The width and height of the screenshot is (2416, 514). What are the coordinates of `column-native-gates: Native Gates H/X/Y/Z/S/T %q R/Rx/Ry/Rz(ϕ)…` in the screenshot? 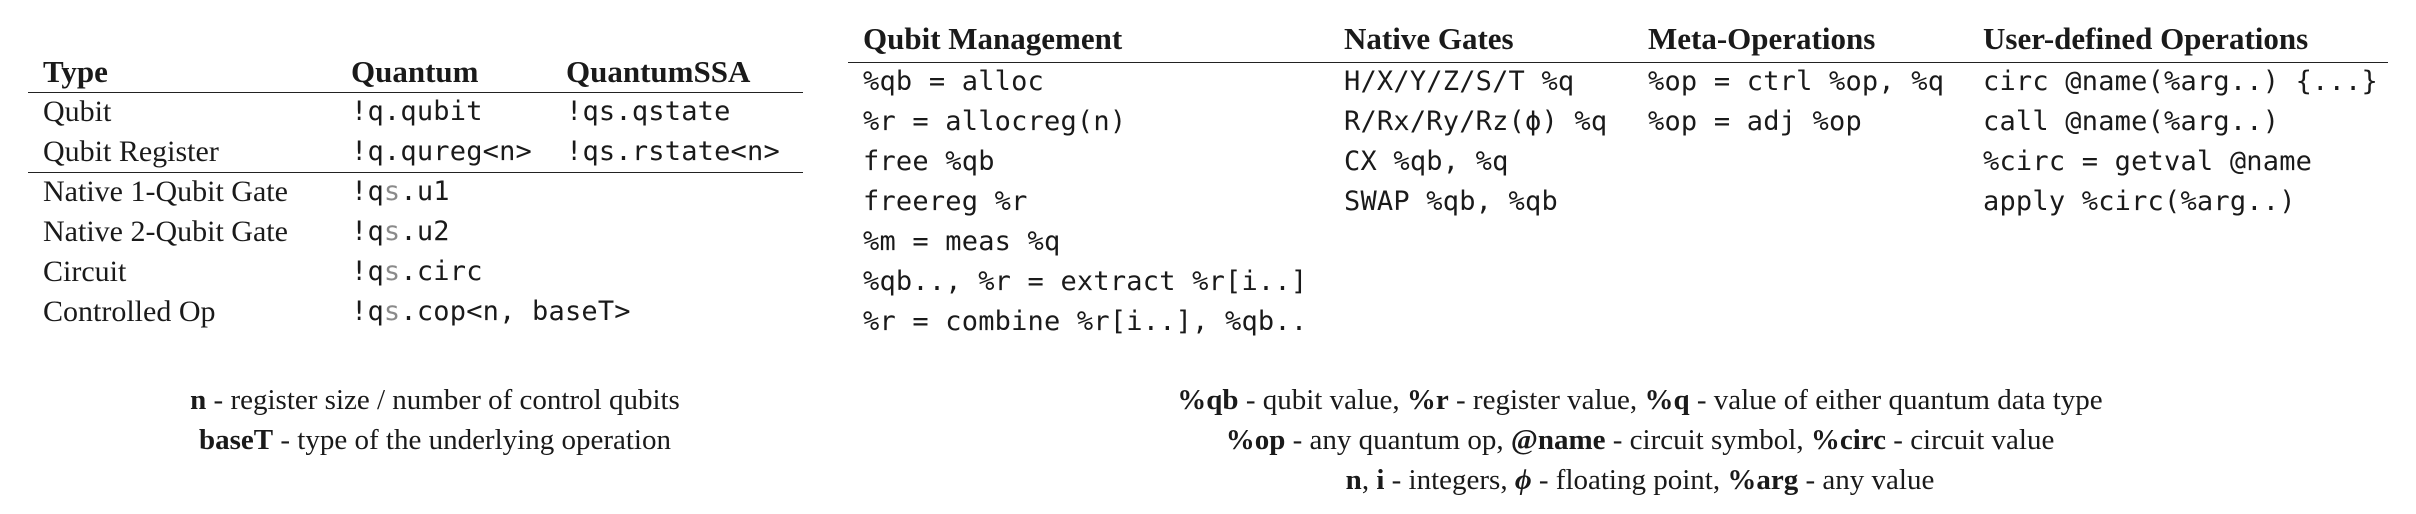 It's located at (1475, 119).